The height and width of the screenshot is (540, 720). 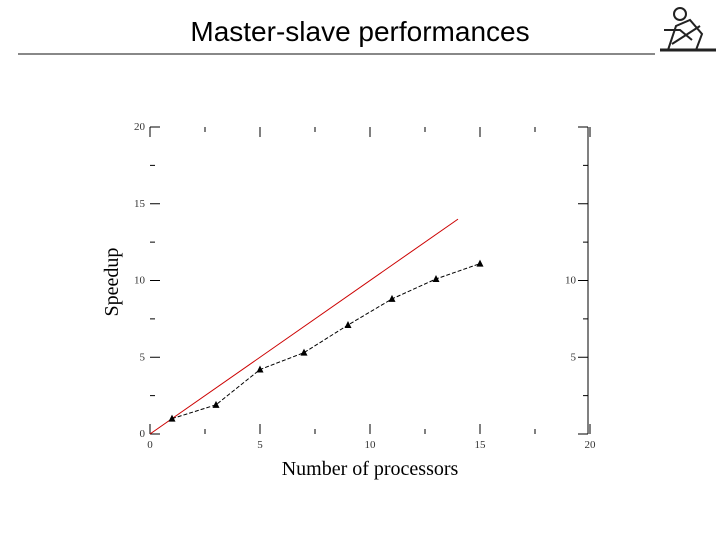 What do you see at coordinates (143, 357) in the screenshot?
I see `y-tick-label: 5` at bounding box center [143, 357].